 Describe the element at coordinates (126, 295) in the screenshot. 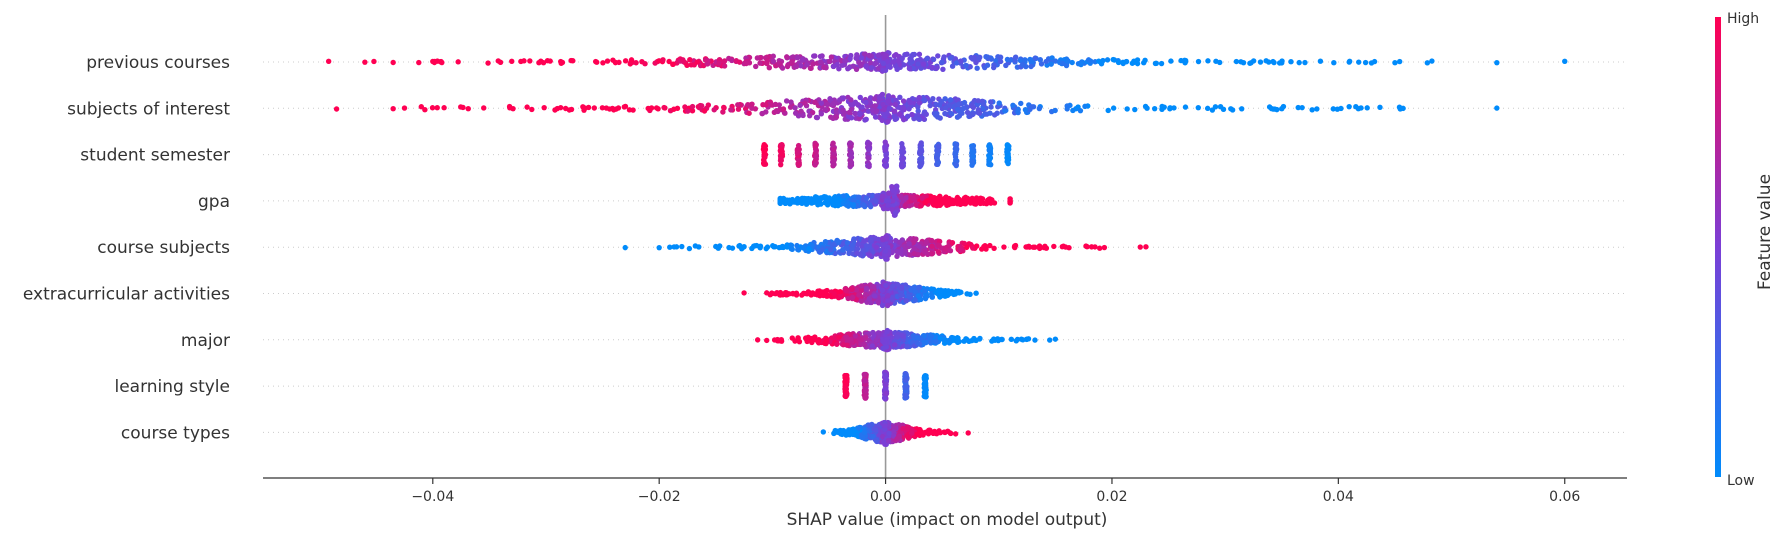

I see `feature-label: extracurricular activities` at that location.